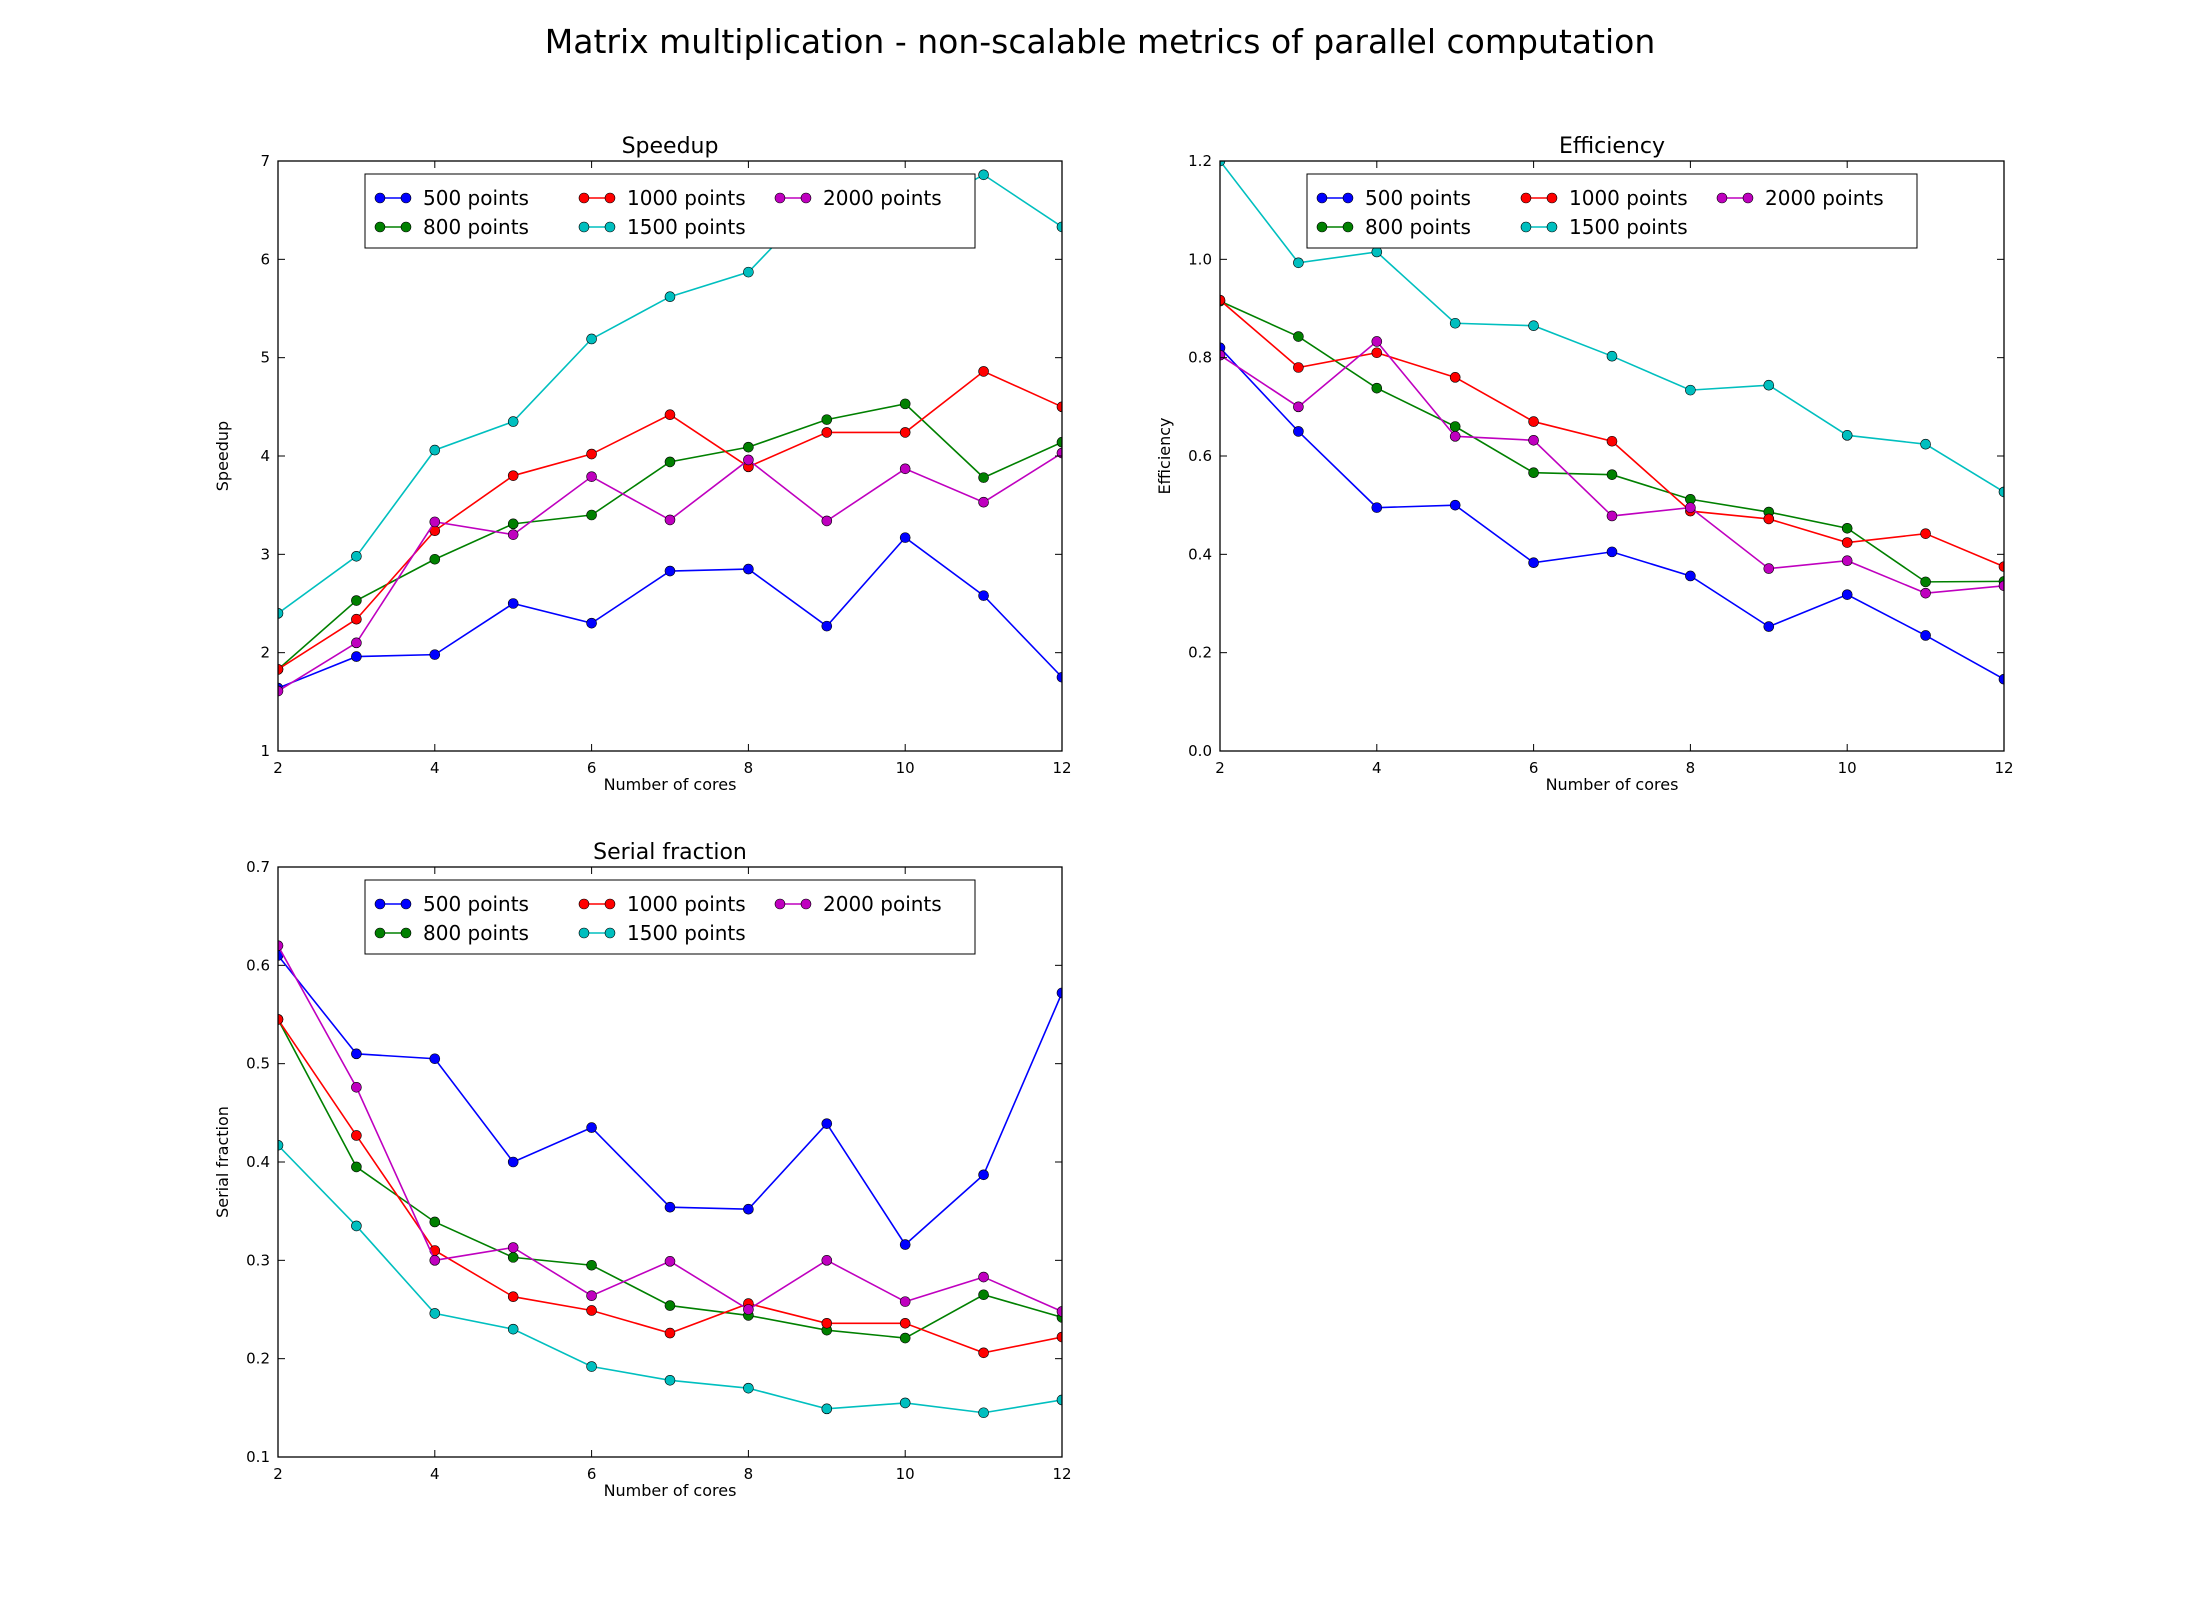 This screenshot has width=2200, height=1600. What do you see at coordinates (1220, 768) in the screenshot?
I see `x-tick-label: 2` at bounding box center [1220, 768].